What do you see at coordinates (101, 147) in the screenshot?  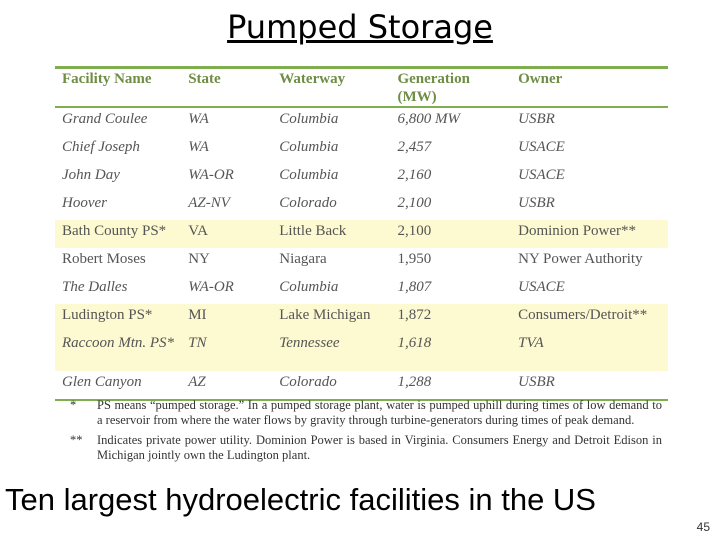 I see `table-cell: Chief Joseph` at bounding box center [101, 147].